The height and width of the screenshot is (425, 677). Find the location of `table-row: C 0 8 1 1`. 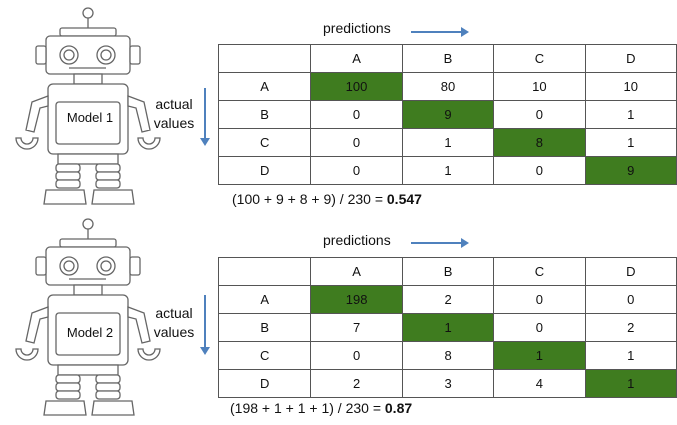

table-row: C 0 8 1 1 is located at coordinates (447, 355).